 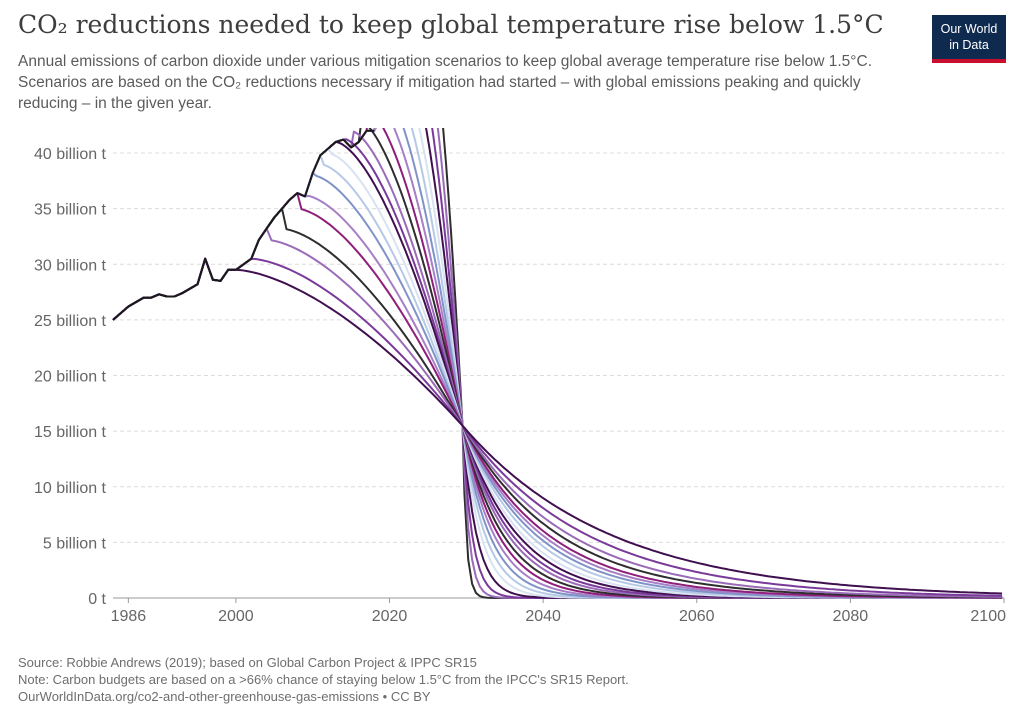 I want to click on x-axis: 1986 2000 2020 2040 2060 2080 2100, so click(x=558, y=611).